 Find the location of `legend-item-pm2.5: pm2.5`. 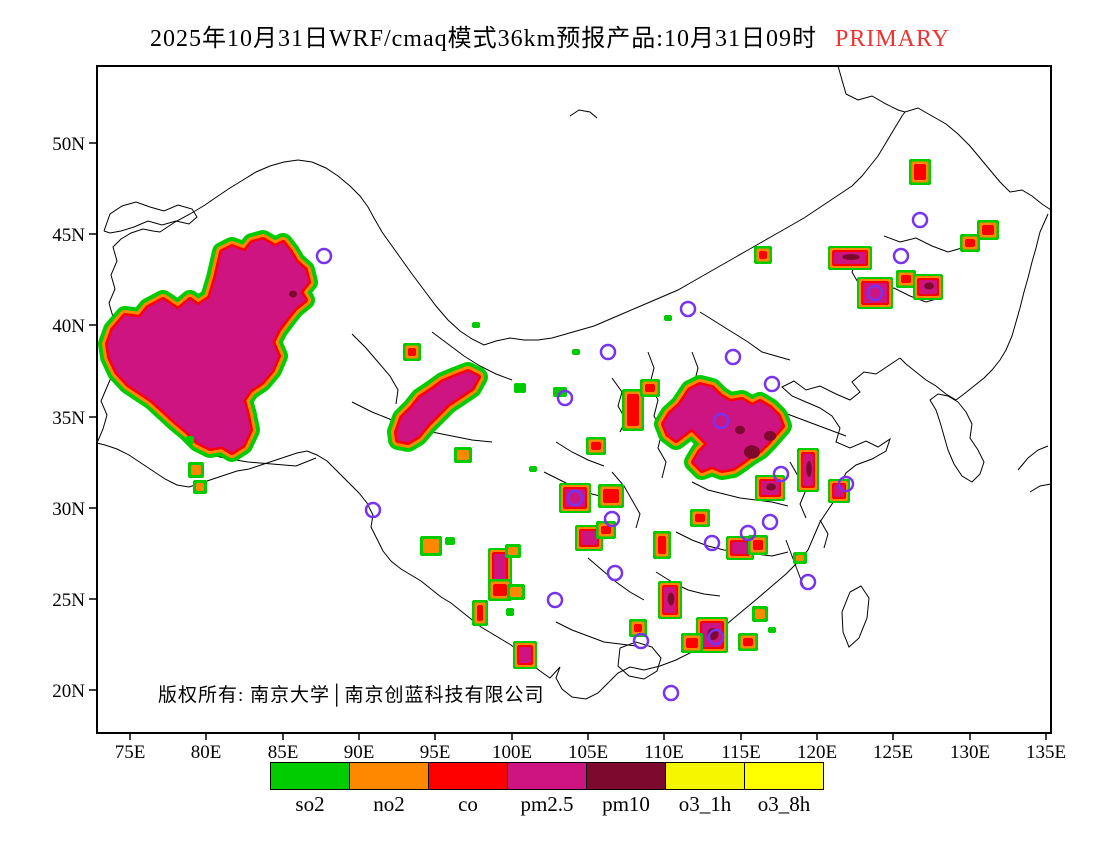

legend-item-pm2.5: pm2.5 is located at coordinates (547, 789).